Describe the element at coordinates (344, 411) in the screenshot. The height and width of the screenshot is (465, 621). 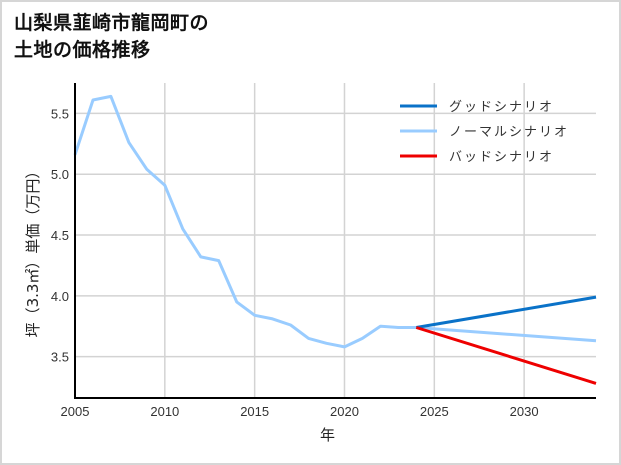
I see `svg-text: 2020` at that location.